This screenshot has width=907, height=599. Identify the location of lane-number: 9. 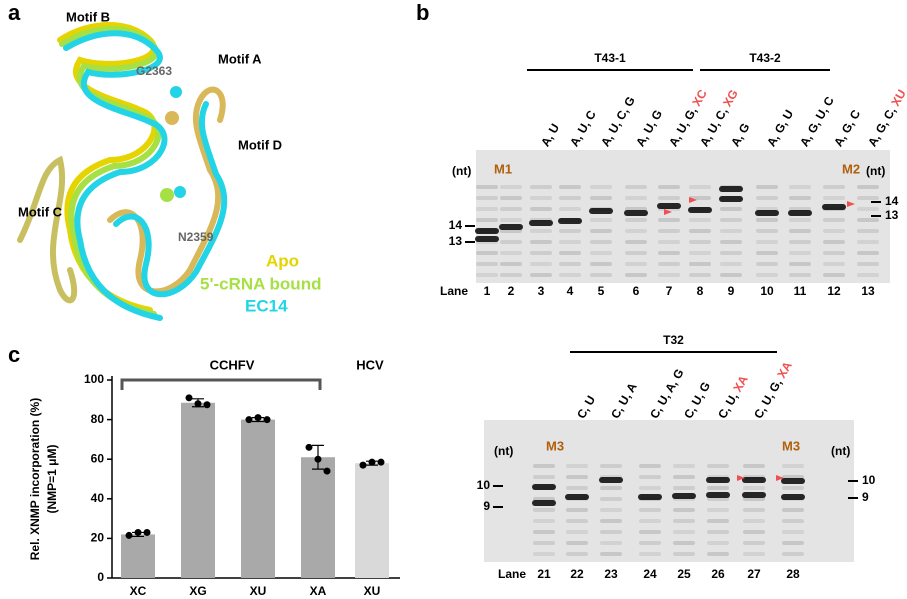
(731, 291).